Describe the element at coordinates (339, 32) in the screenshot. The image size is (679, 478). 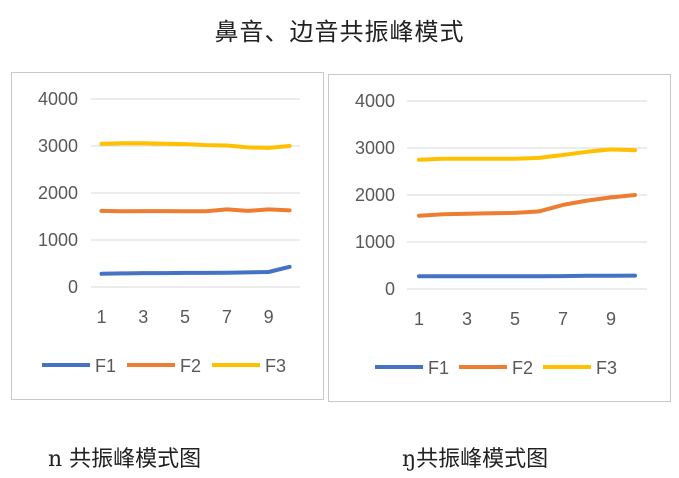
I see `page-title: 鼻音、边音共振峰模式` at that location.